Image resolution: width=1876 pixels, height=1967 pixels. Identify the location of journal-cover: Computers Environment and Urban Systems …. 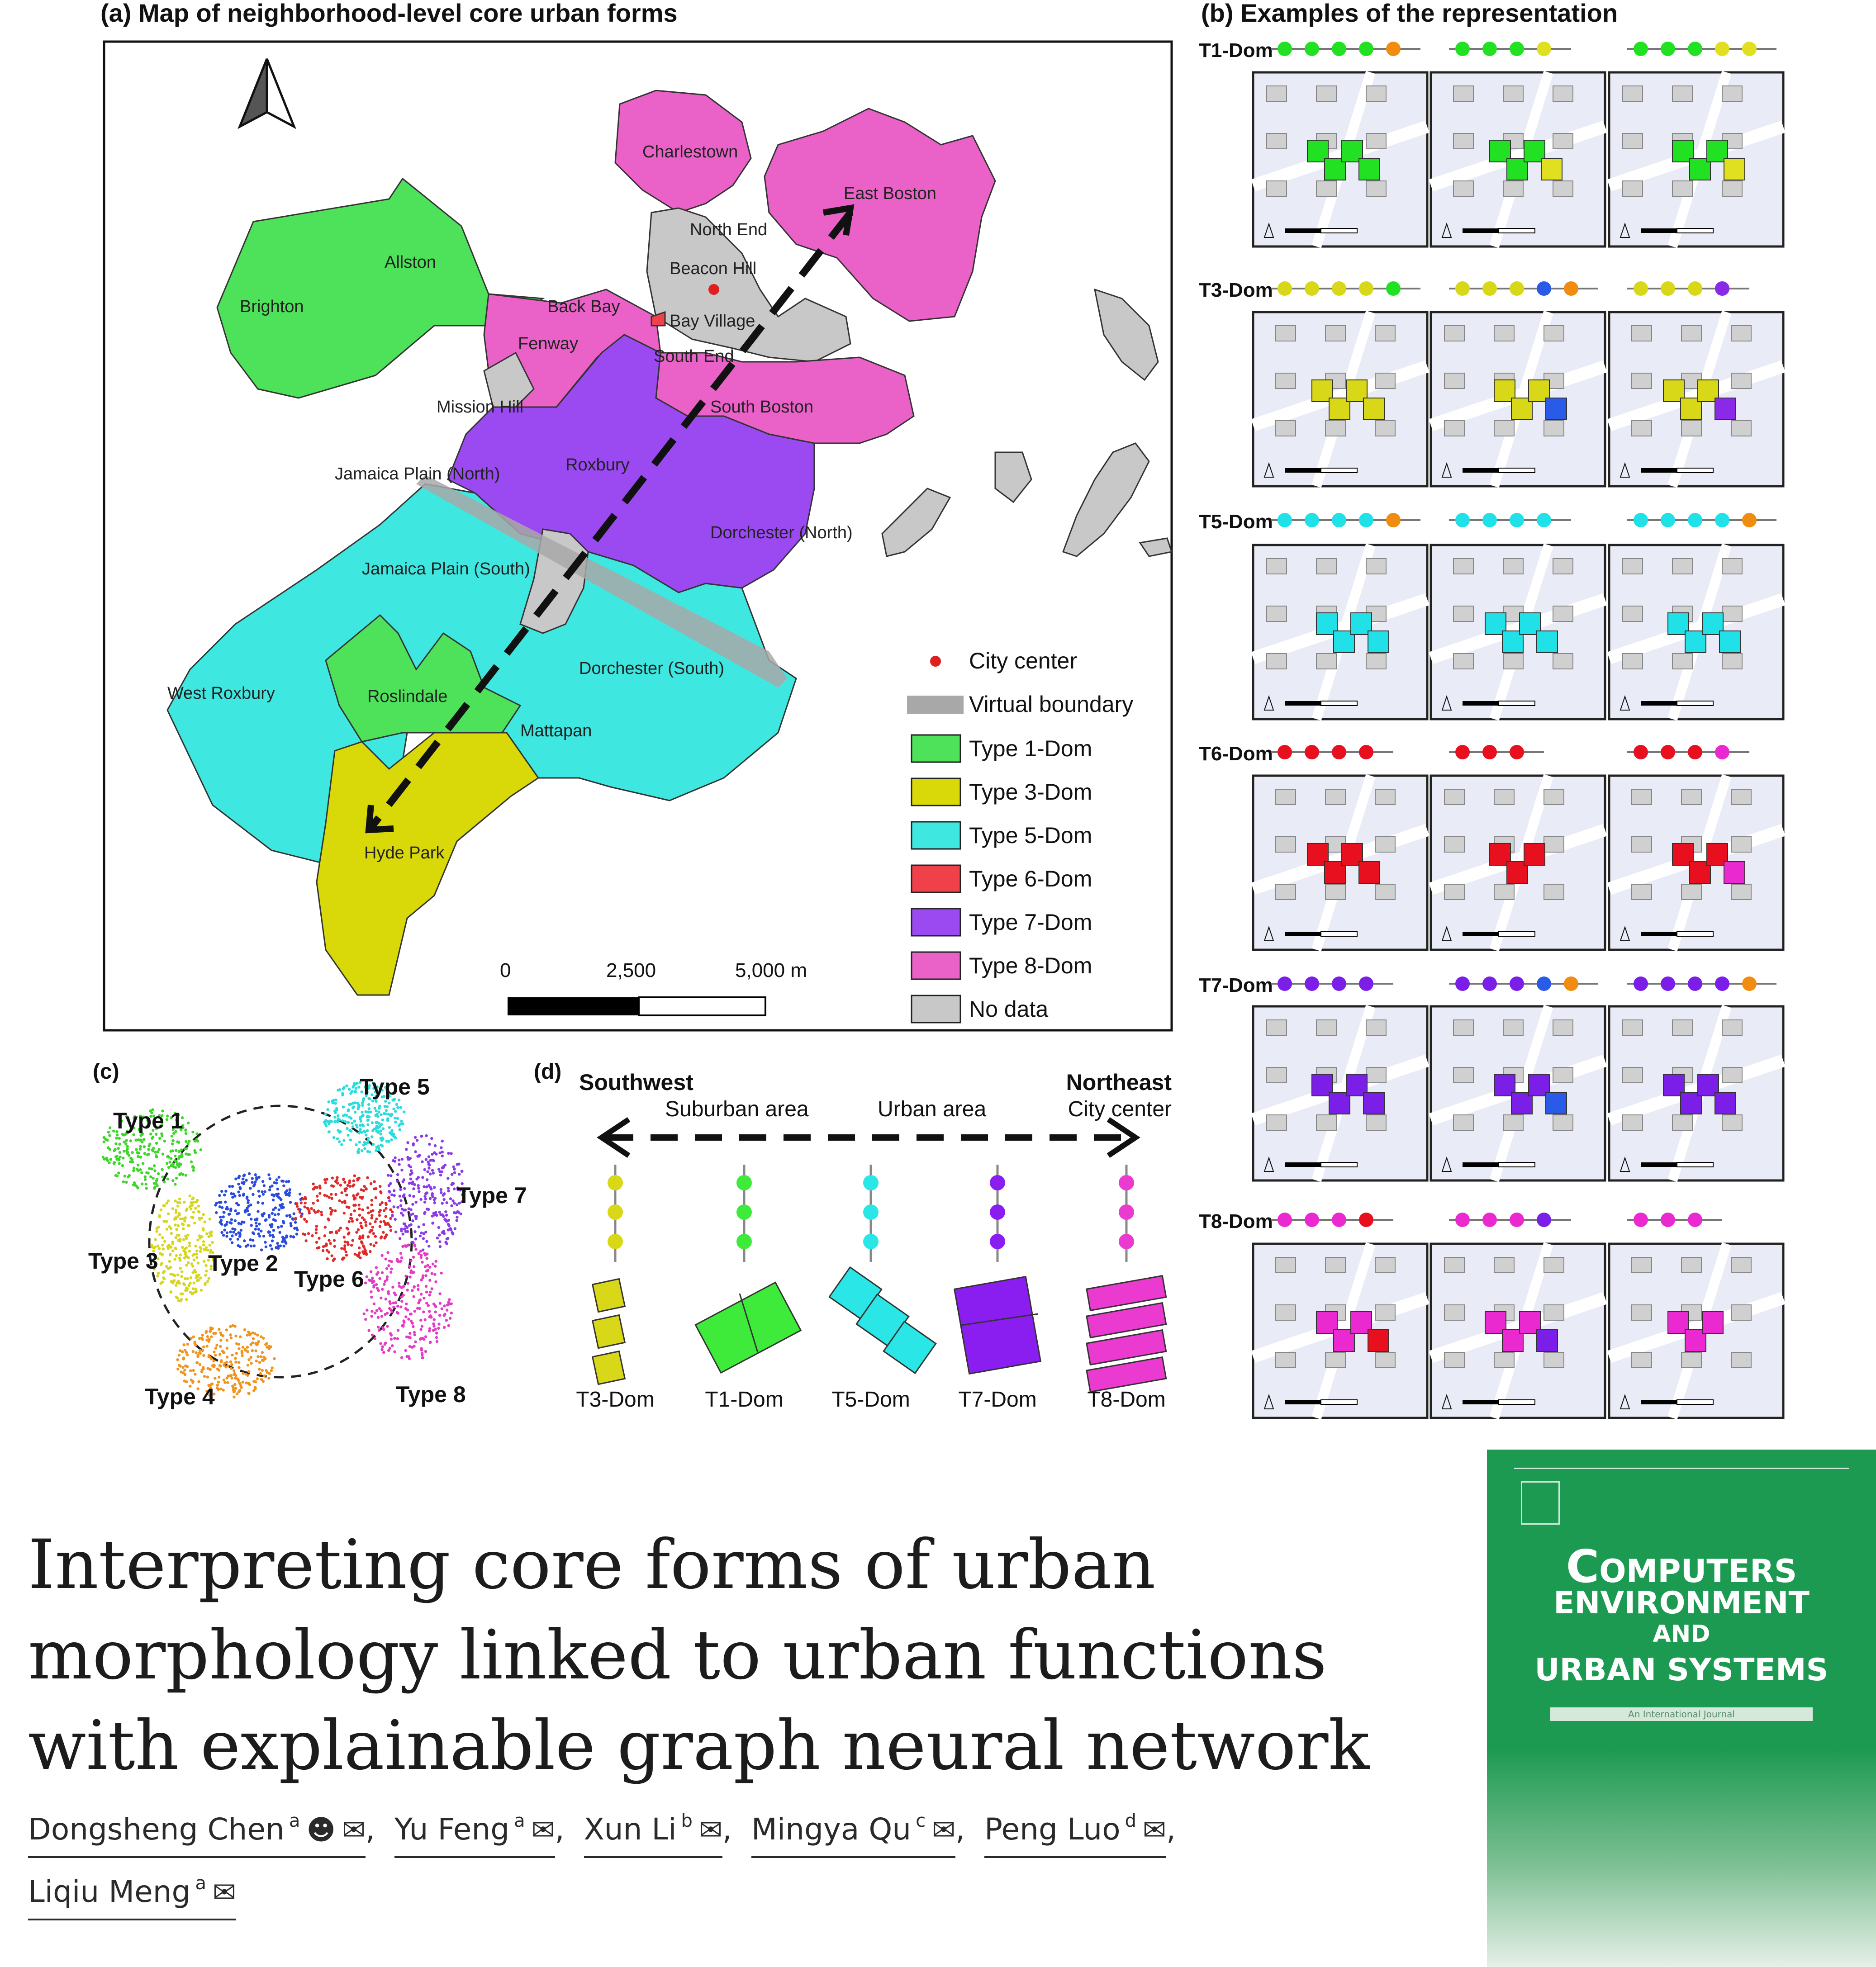
(1682, 1708).